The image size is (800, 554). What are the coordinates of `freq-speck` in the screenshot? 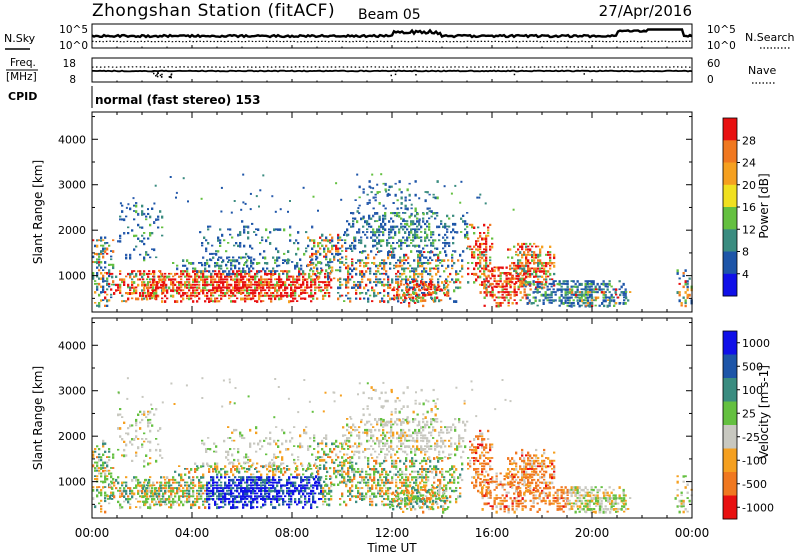 It's located at (161, 77).